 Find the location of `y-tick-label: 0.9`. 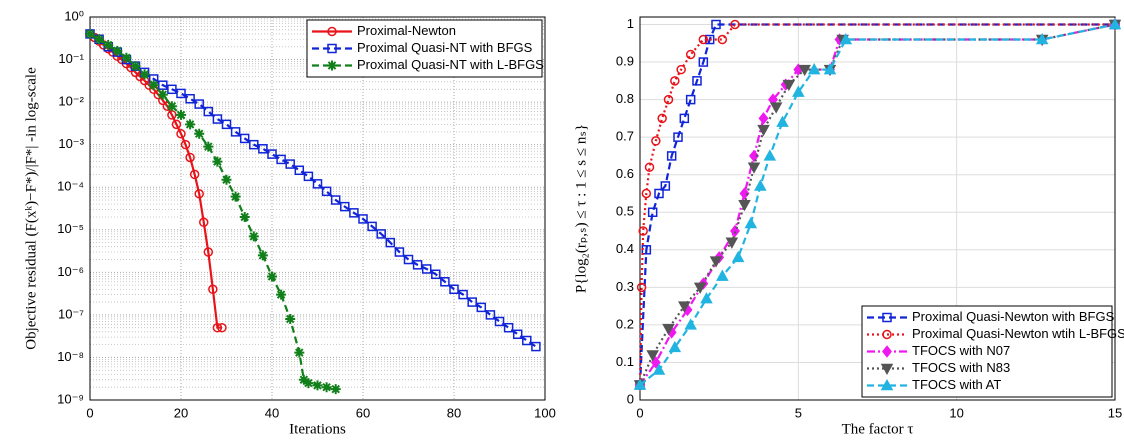

y-tick-label: 0.9 is located at coordinates (625, 60).